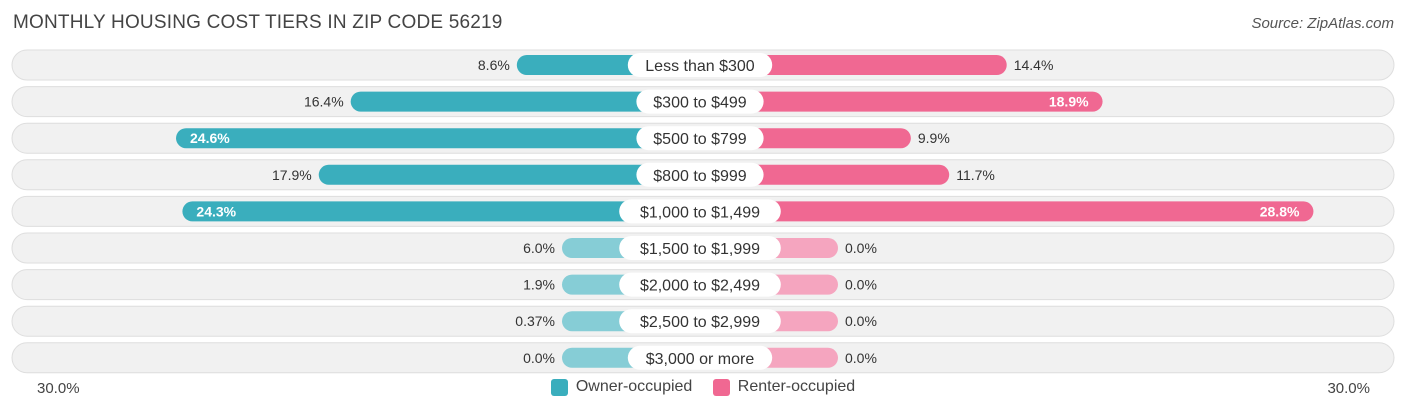 The width and height of the screenshot is (1406, 414). Describe the element at coordinates (535, 321) in the screenshot. I see `owner-value-label: 0.37%` at that location.